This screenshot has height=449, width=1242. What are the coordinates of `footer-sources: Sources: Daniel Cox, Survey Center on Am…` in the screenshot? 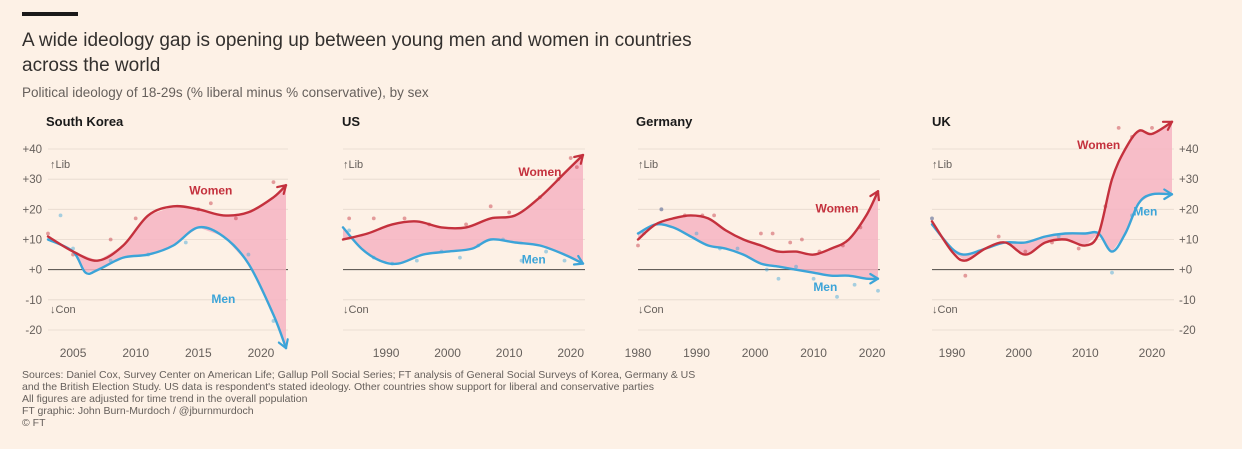 It's located at (522, 399).